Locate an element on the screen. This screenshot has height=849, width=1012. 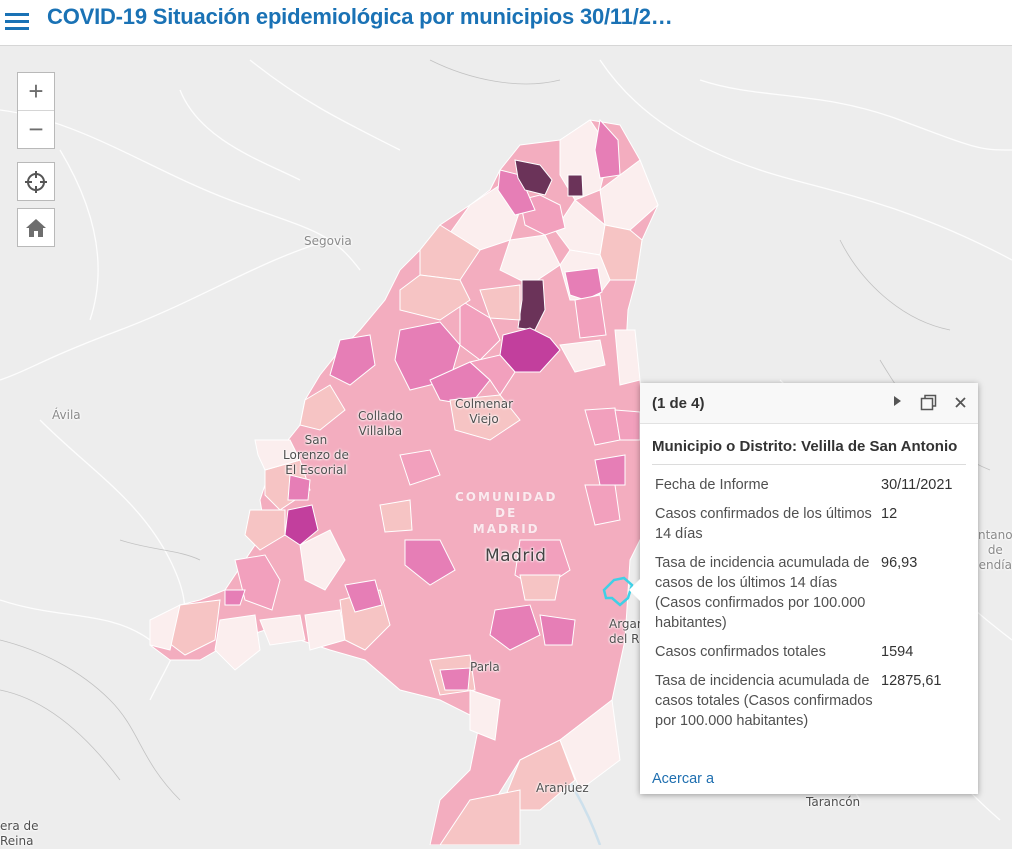
map-label-aranjuez: Aranjuez is located at coordinates (562, 788).